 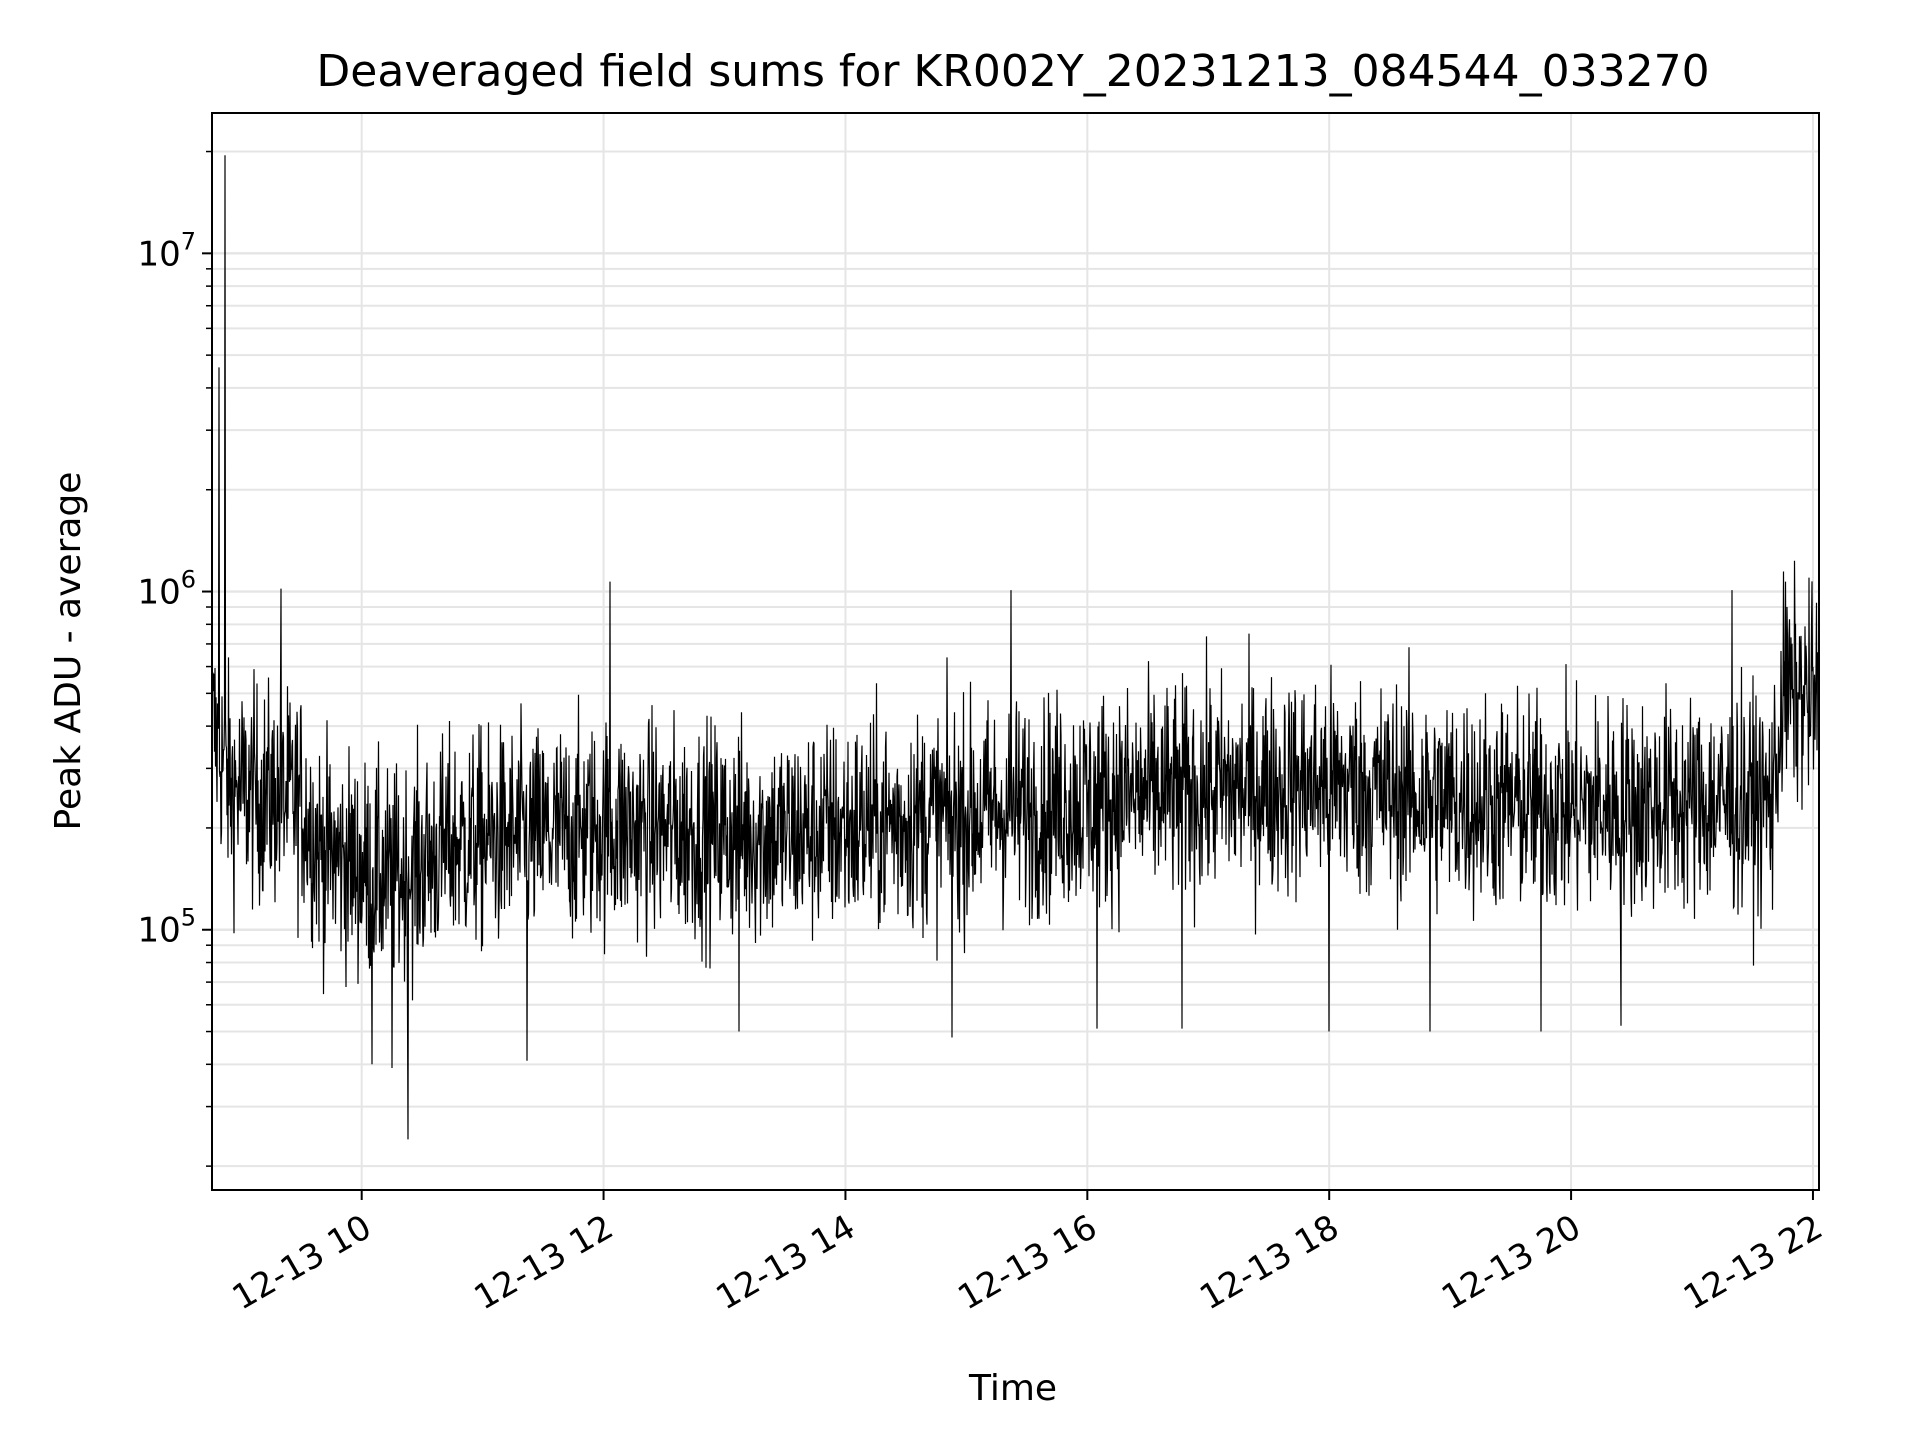 I want to click on x-axis-label: Time, so click(x=1012, y=1388).